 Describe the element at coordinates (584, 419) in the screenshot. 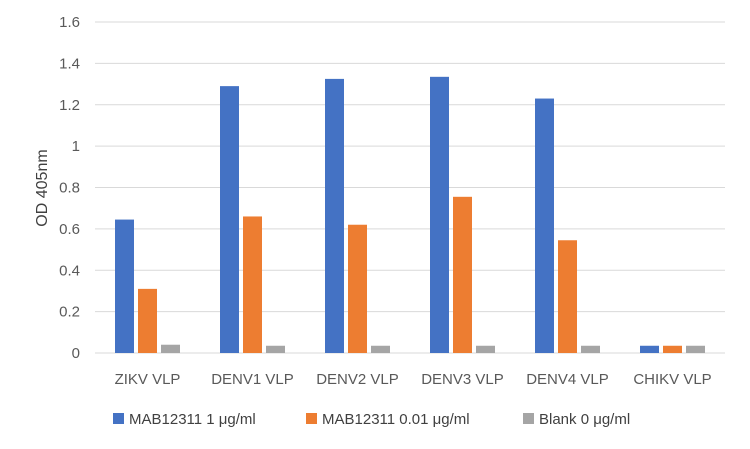

I see `legend-label: Blank 0 μg/ml` at that location.